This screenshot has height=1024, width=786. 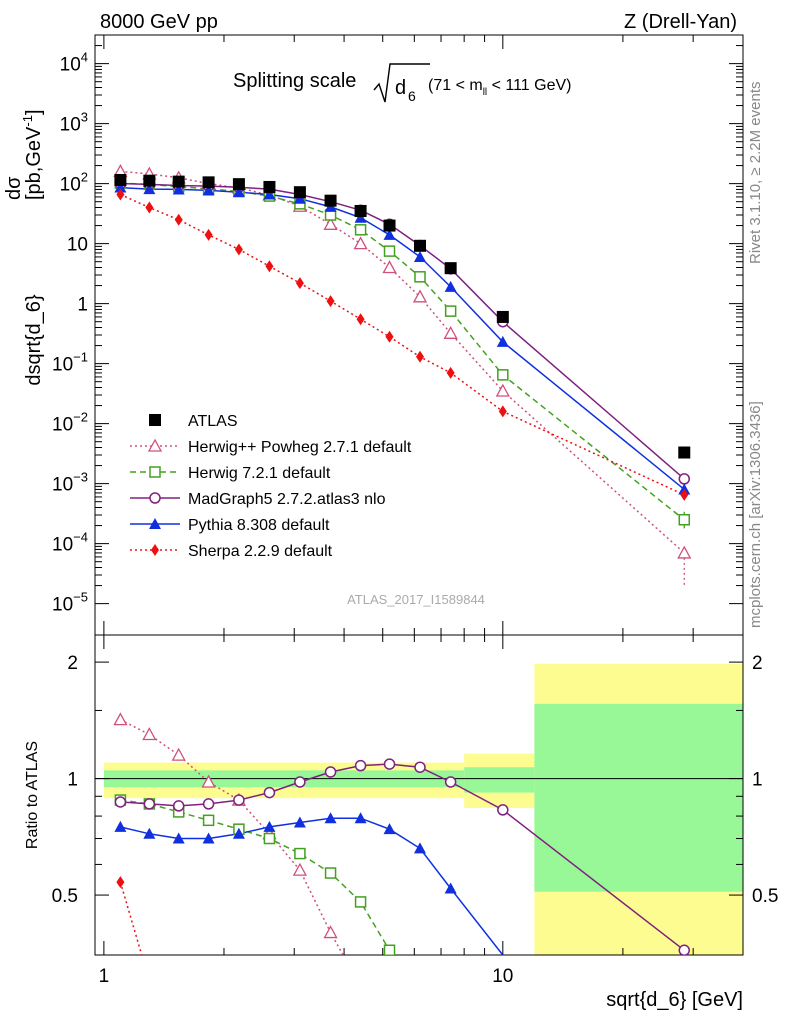 What do you see at coordinates (213, 421) in the screenshot?
I see `legend-label-ATLAS: ATLAS` at bounding box center [213, 421].